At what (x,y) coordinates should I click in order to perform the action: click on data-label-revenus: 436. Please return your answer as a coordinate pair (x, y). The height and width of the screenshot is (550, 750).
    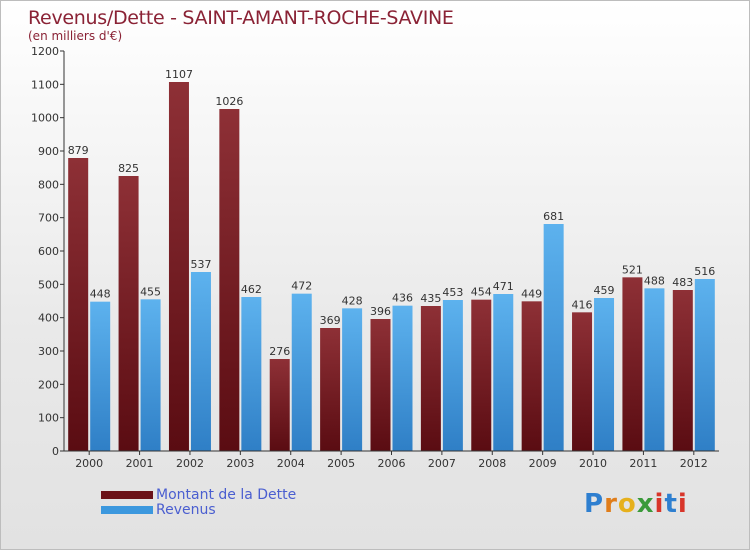
    Looking at the image, I should click on (402, 298).